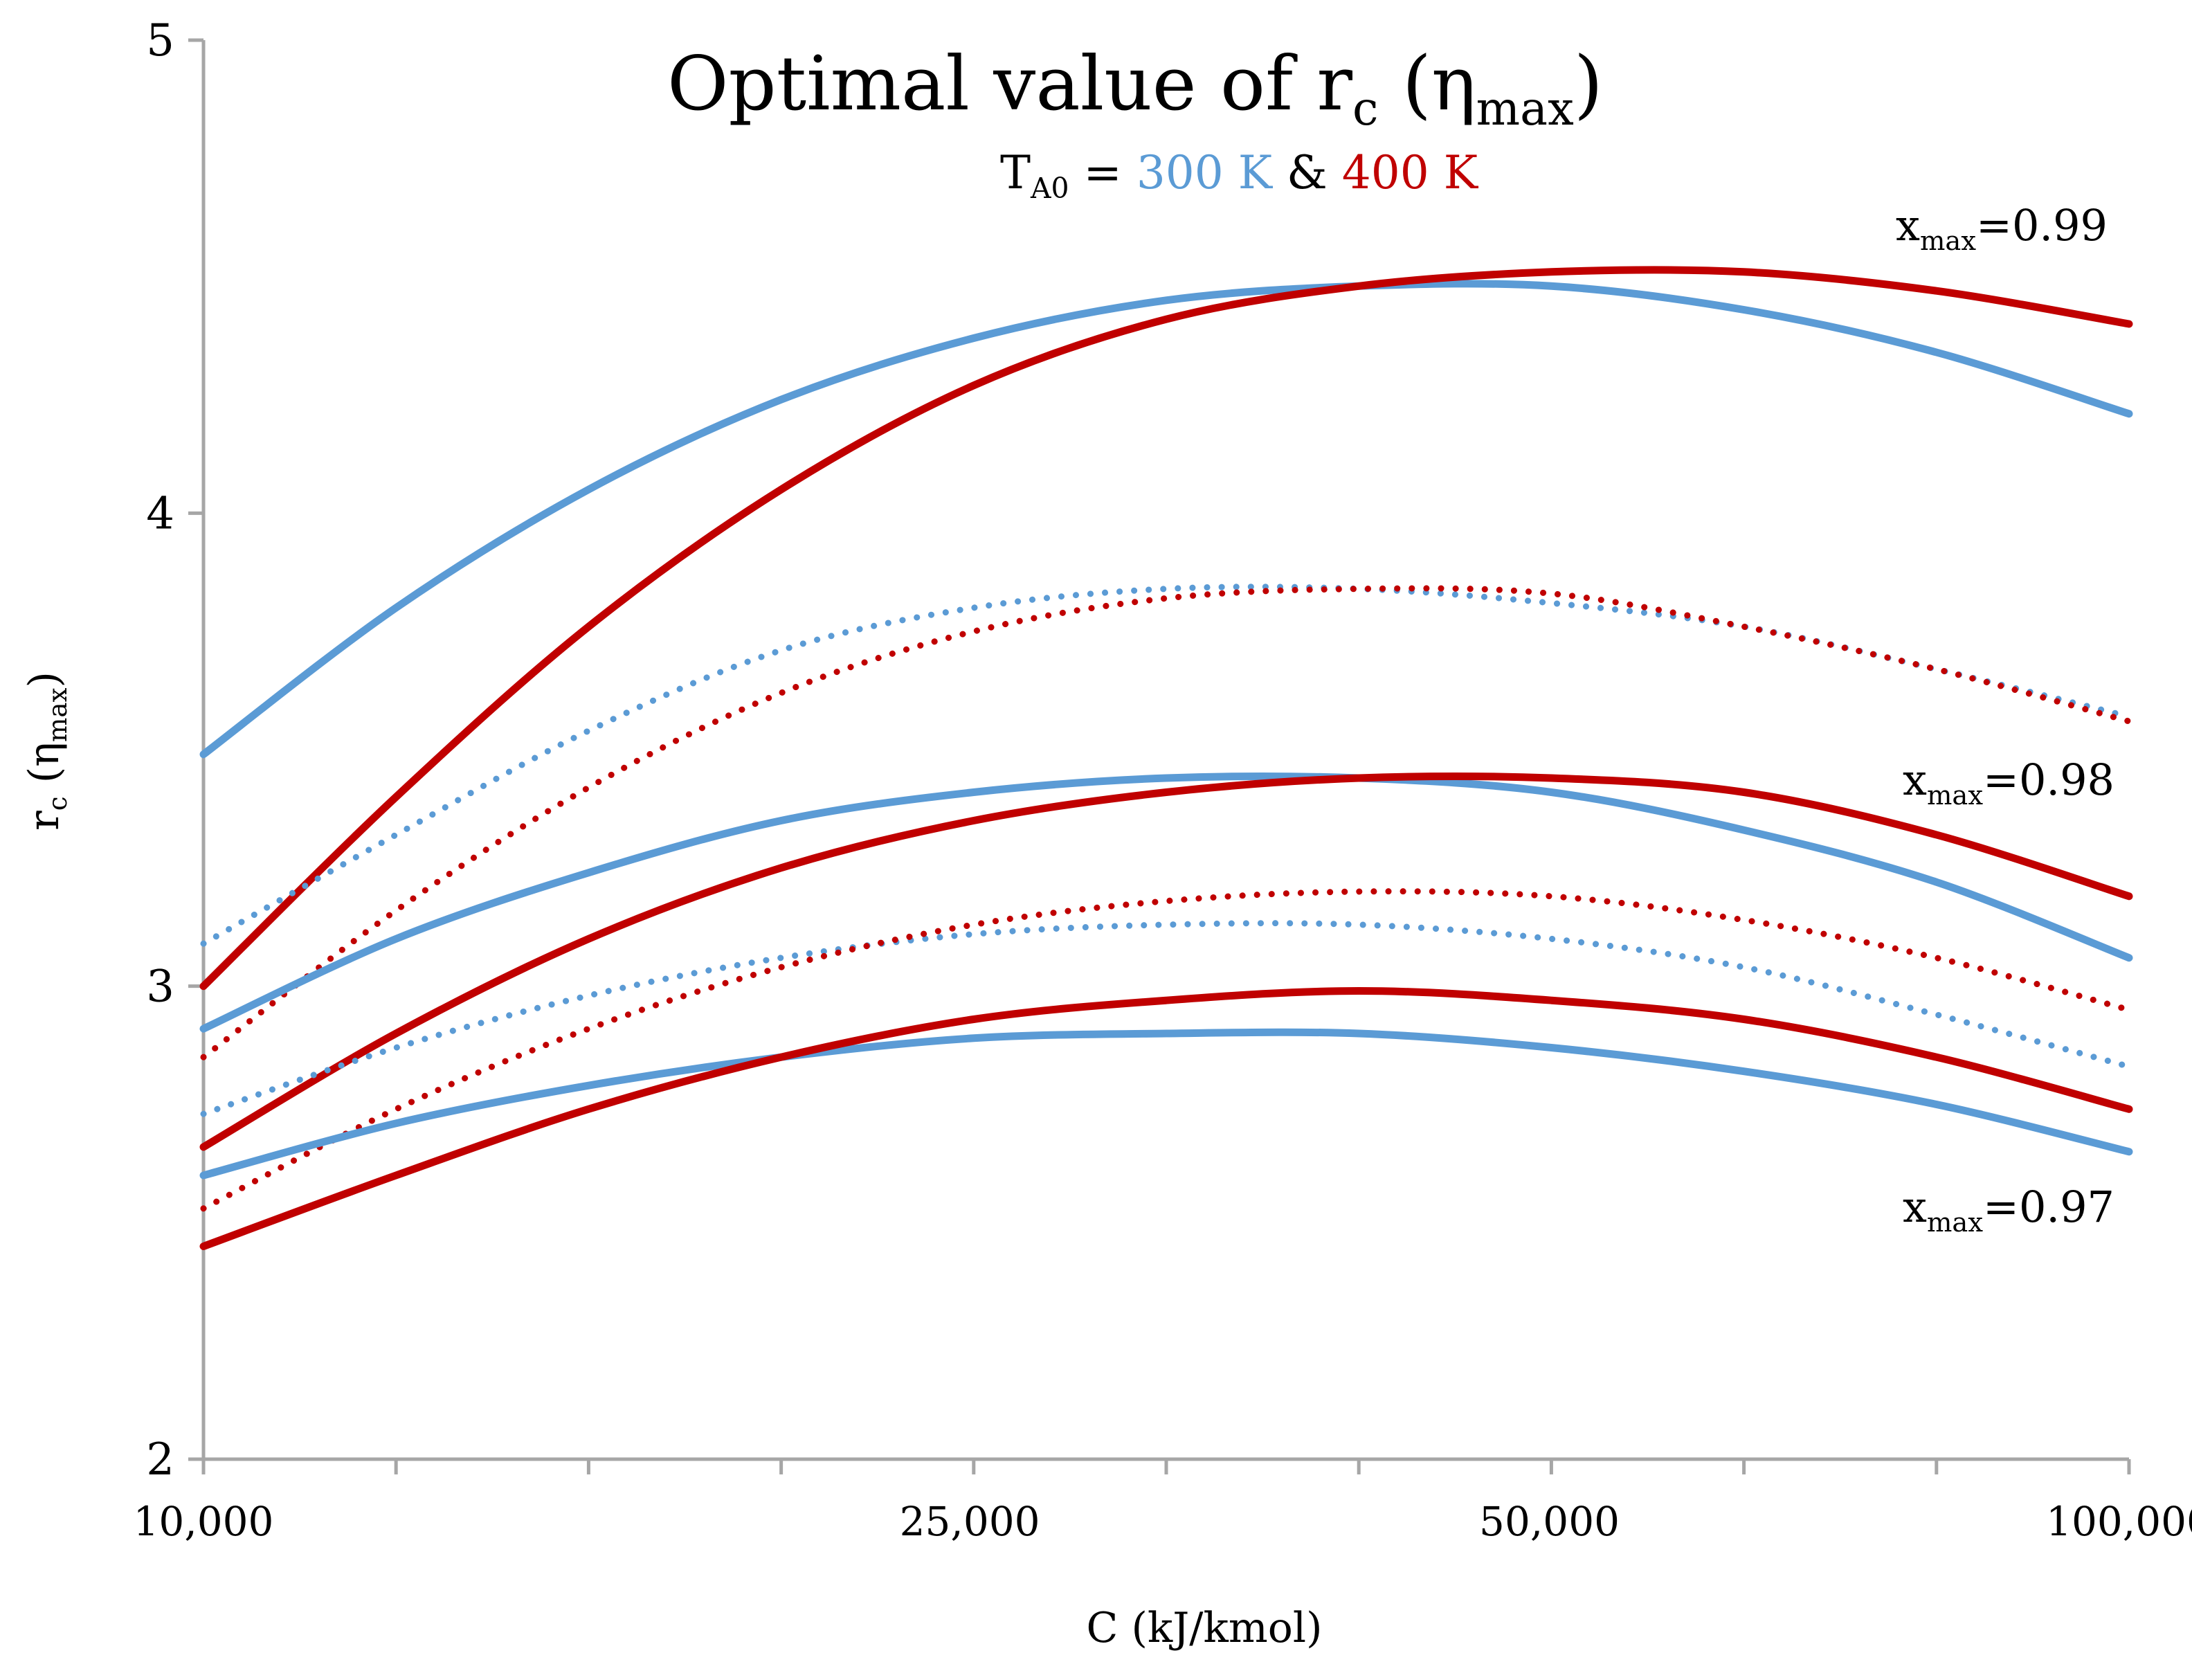 Image resolution: width=2192 pixels, height=1680 pixels. What do you see at coordinates (2119, 1522) in the screenshot?
I see `x-tick-label: 100,000` at bounding box center [2119, 1522].